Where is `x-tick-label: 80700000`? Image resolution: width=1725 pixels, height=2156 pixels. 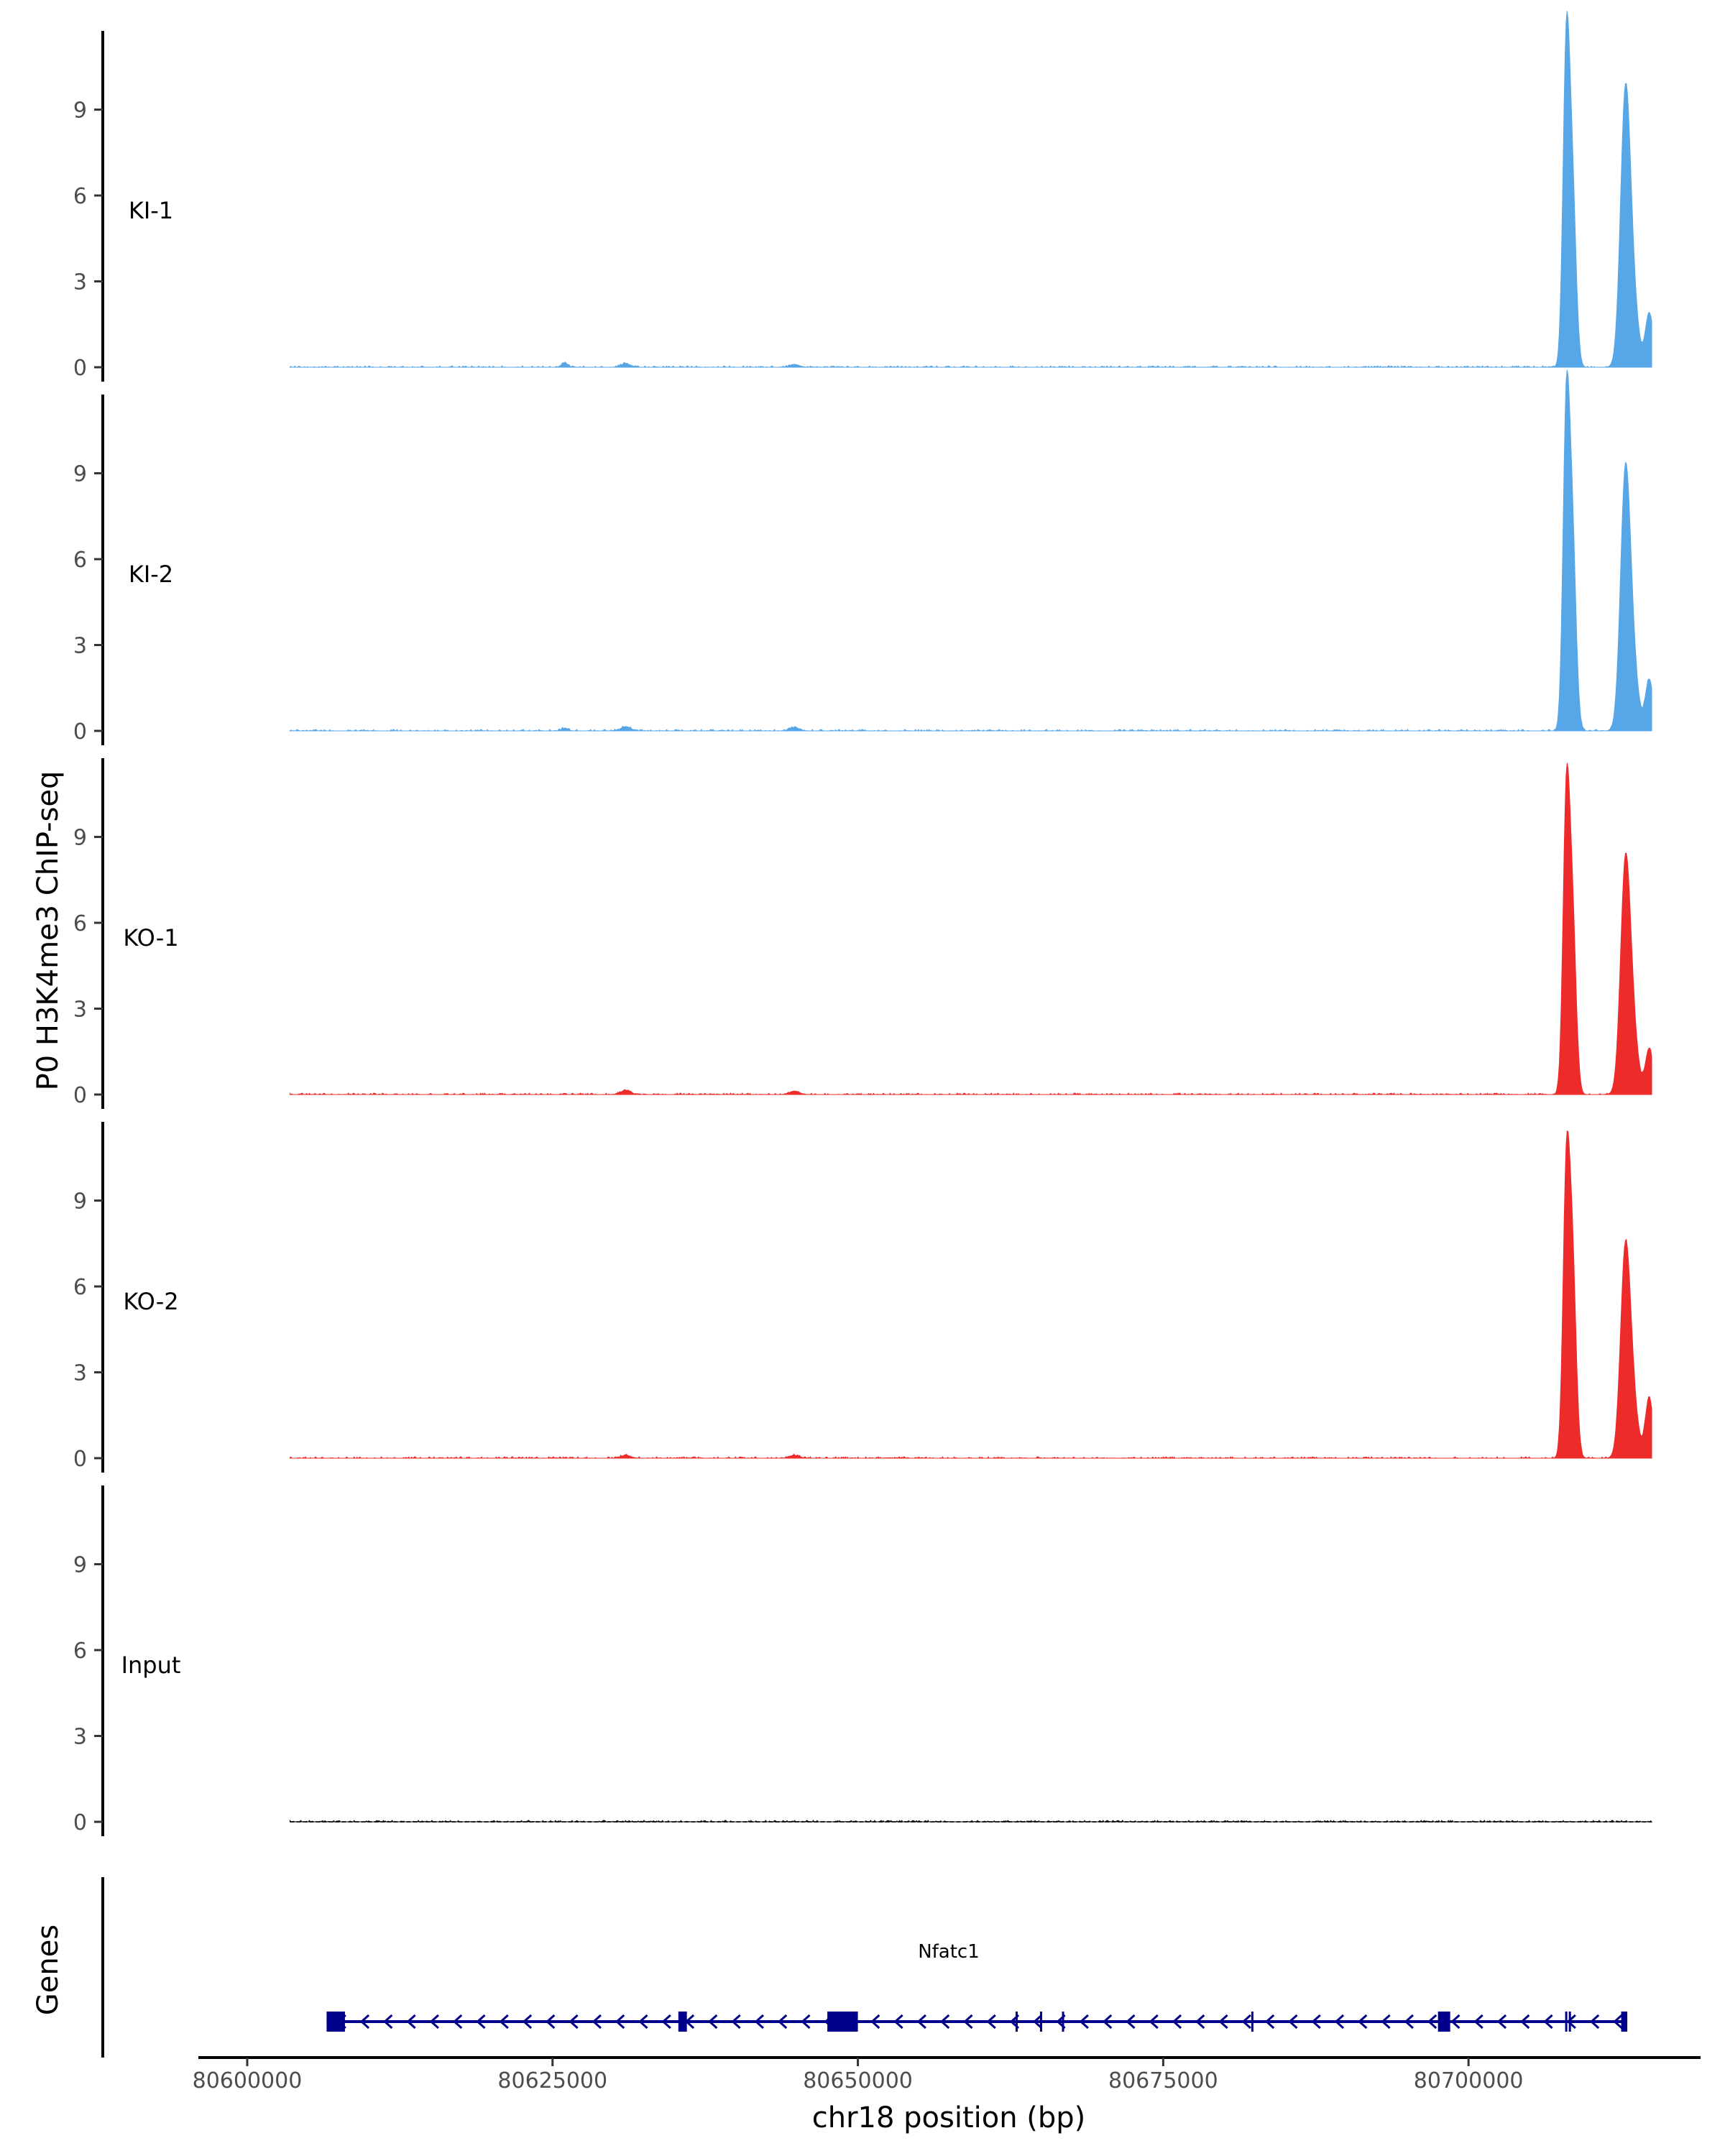 x-tick-label: 80700000 is located at coordinates (1469, 2080).